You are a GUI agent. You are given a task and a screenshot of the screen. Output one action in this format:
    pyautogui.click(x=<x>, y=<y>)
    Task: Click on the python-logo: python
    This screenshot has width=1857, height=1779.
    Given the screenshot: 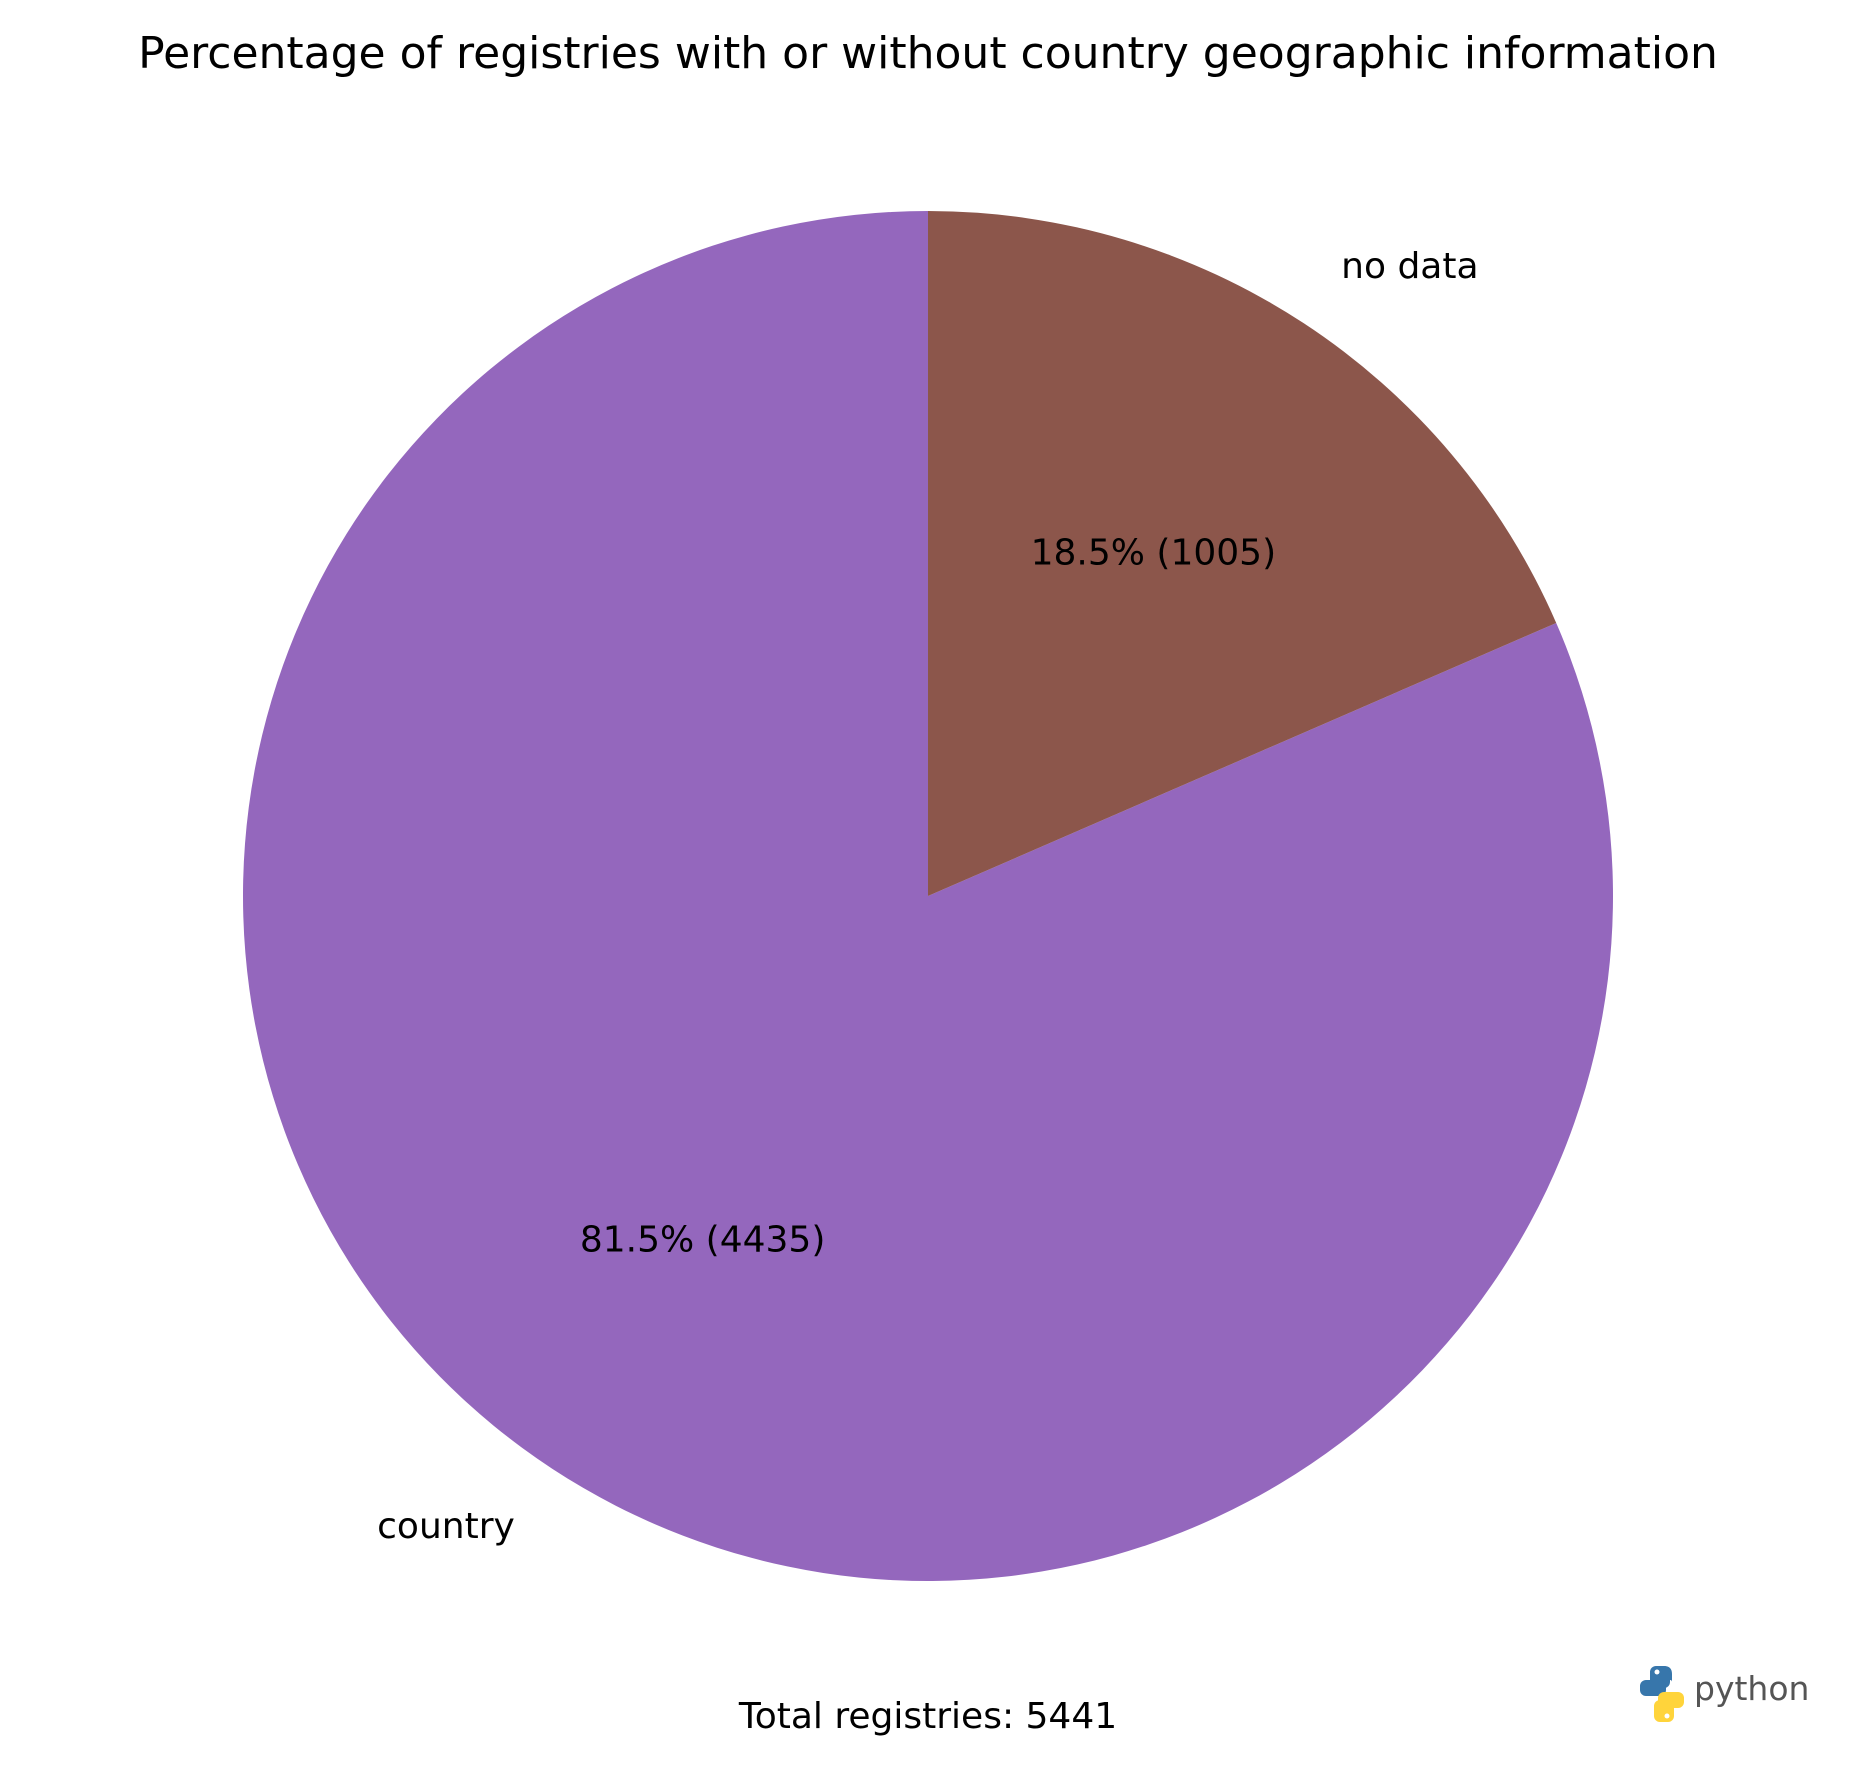 What is the action you would take?
    pyautogui.click(x=1724, y=1694)
    